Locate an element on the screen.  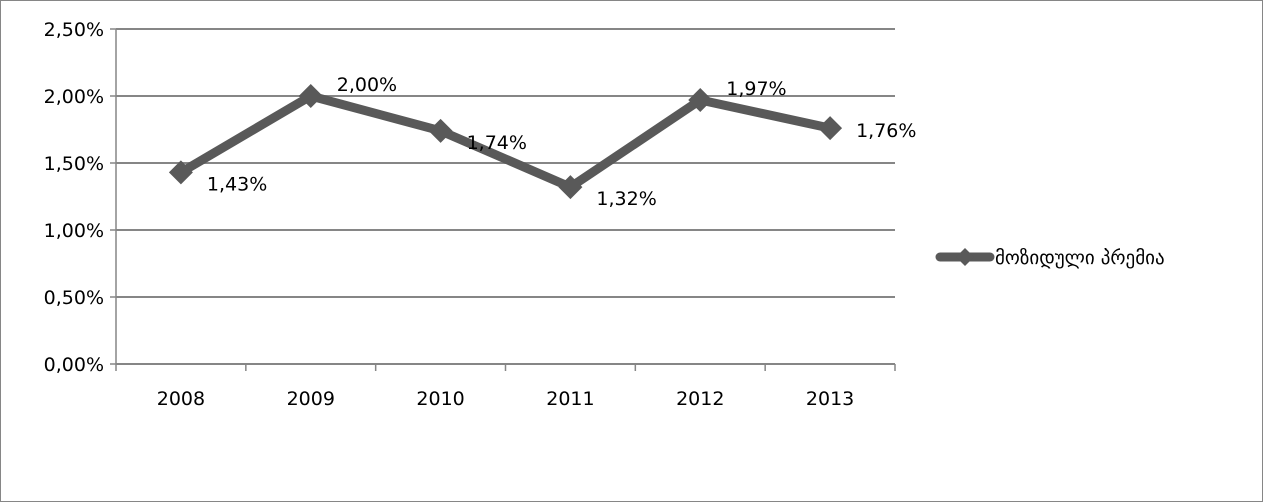
data-label: 1,97% is located at coordinates (756, 89).